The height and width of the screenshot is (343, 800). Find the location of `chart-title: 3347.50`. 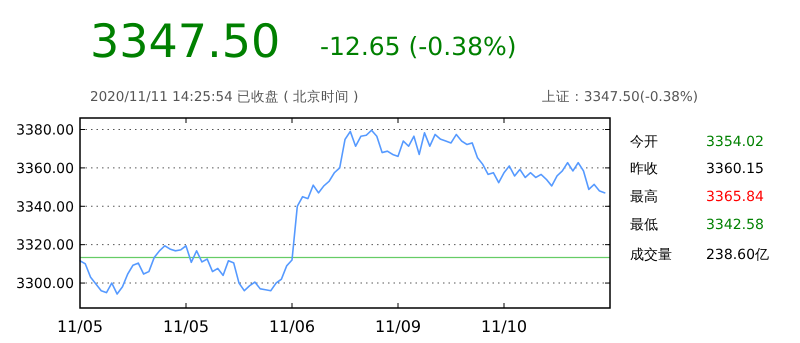

chart-title: 3347.50 is located at coordinates (185, 41).